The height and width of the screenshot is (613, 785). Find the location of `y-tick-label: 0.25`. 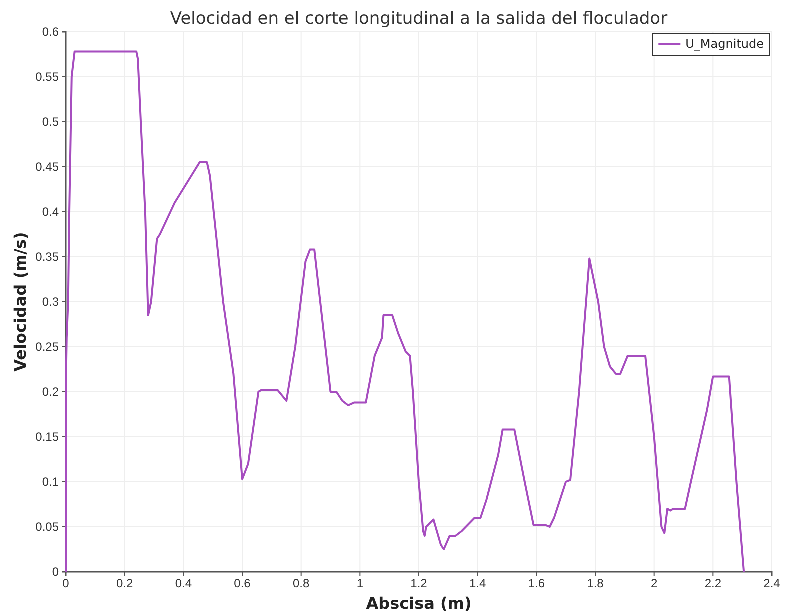

y-tick-label: 0.25 is located at coordinates (48, 347).